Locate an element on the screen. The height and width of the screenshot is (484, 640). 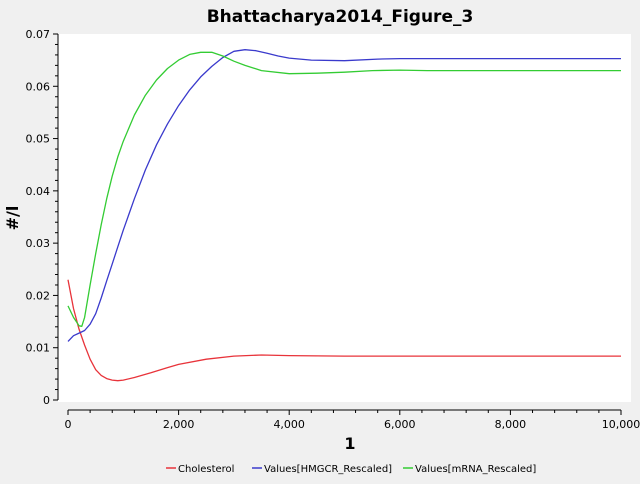
x-tick-label: 10,000 is located at coordinates (621, 424).